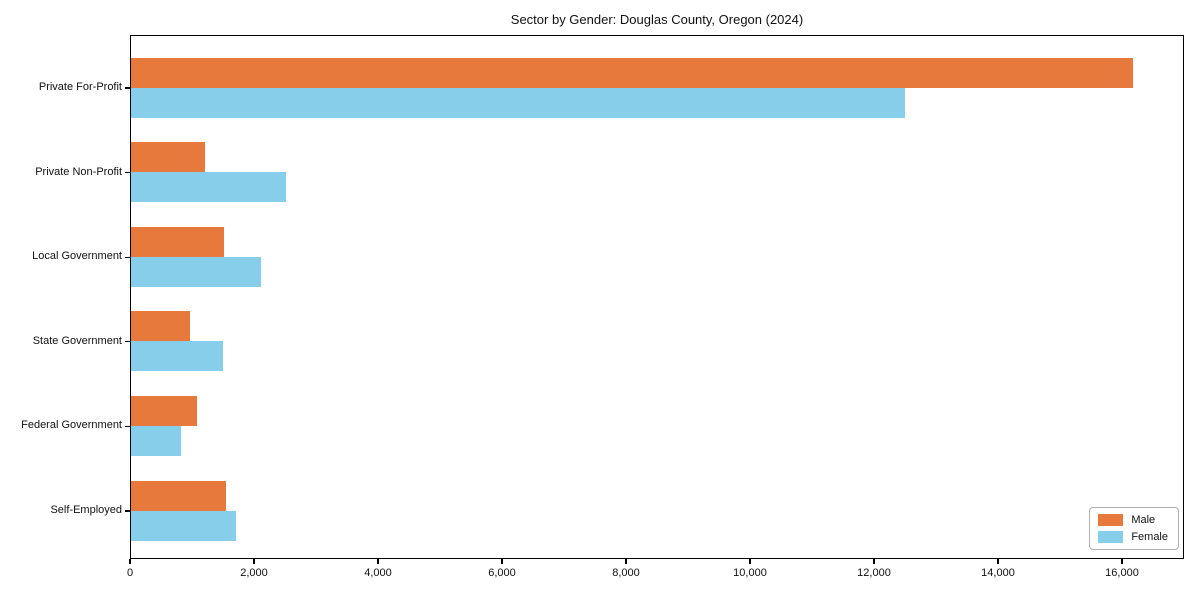 This screenshot has width=1200, height=600. Describe the element at coordinates (127, 342) in the screenshot. I see `y-tick-state-government` at that location.